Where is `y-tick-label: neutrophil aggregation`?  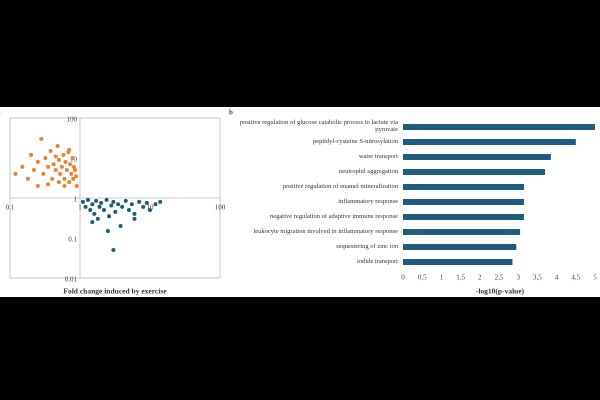
y-tick-label: neutrophil aggregation is located at coordinates (368, 171).